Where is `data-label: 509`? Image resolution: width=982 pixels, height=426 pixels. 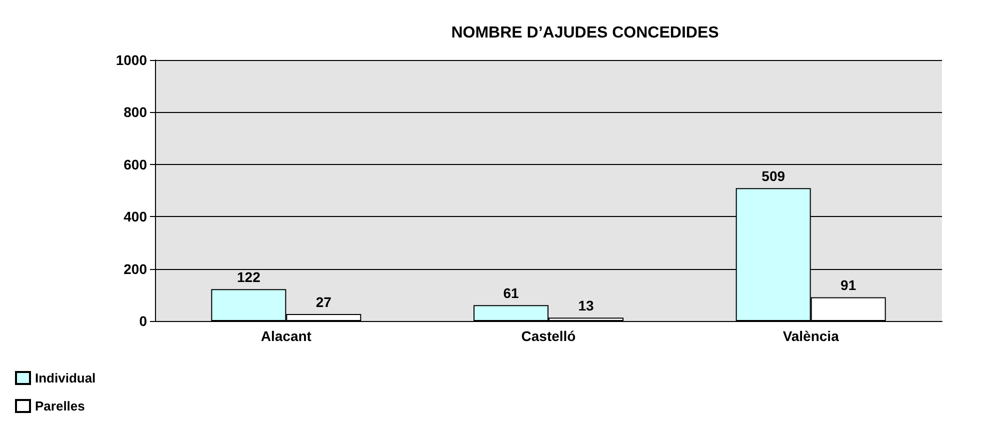
data-label: 509 is located at coordinates (774, 176).